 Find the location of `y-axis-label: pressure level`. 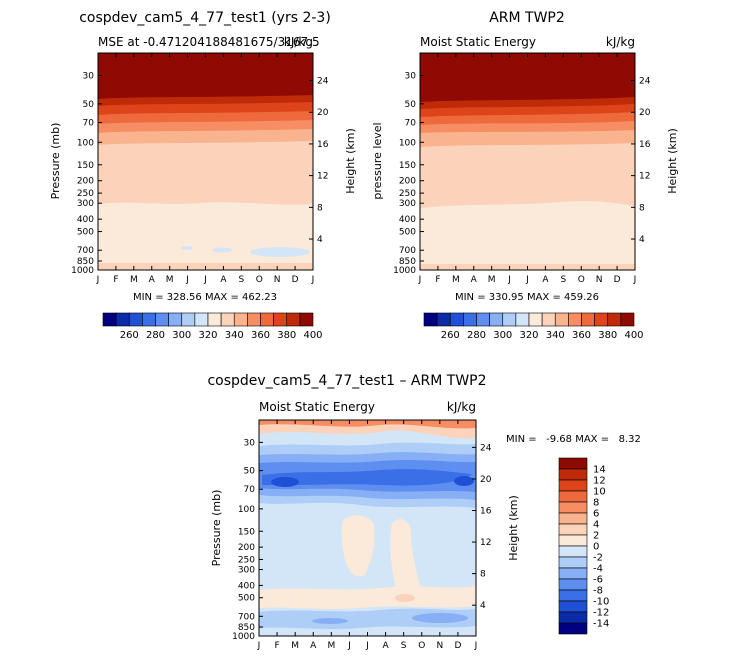

y-axis-label: pressure level is located at coordinates (377, 160).